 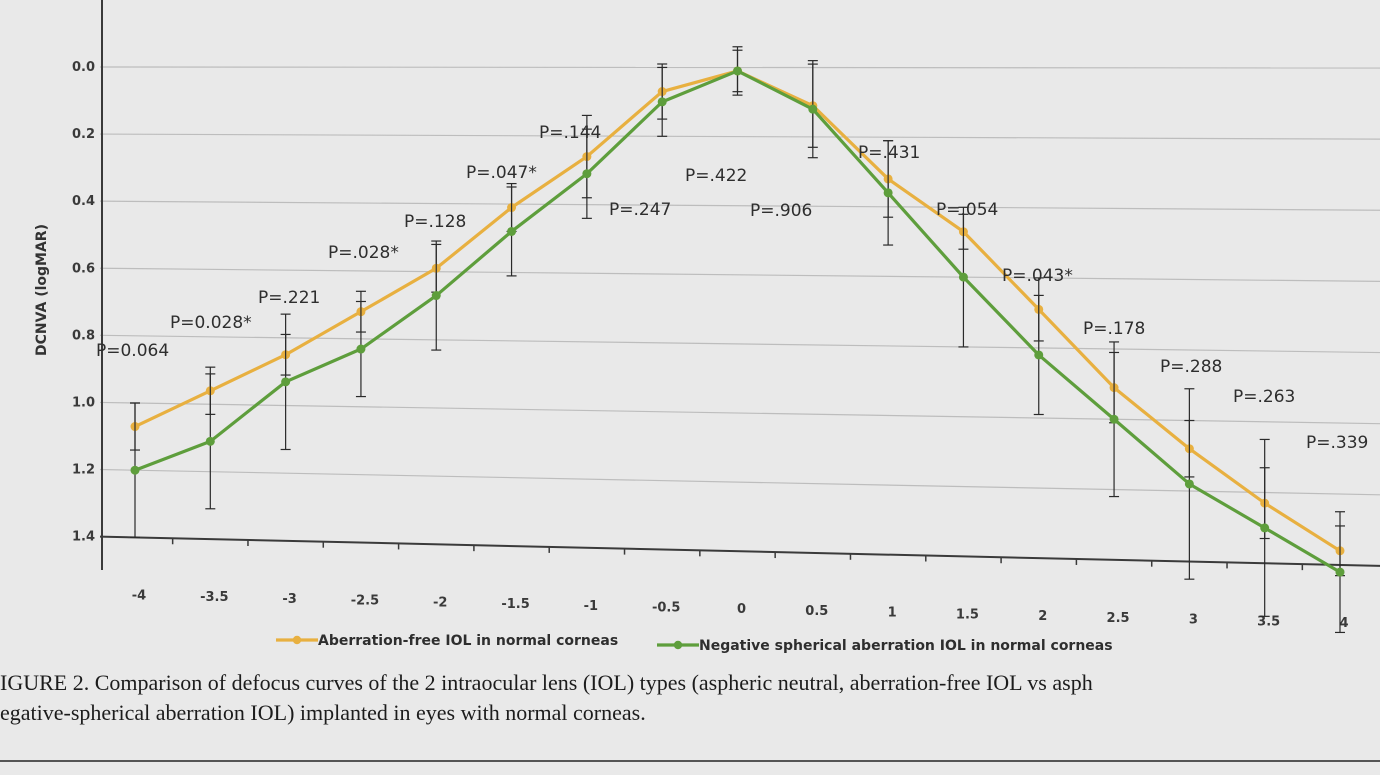 I want to click on x-tick-label-6: -1, so click(x=591, y=606).